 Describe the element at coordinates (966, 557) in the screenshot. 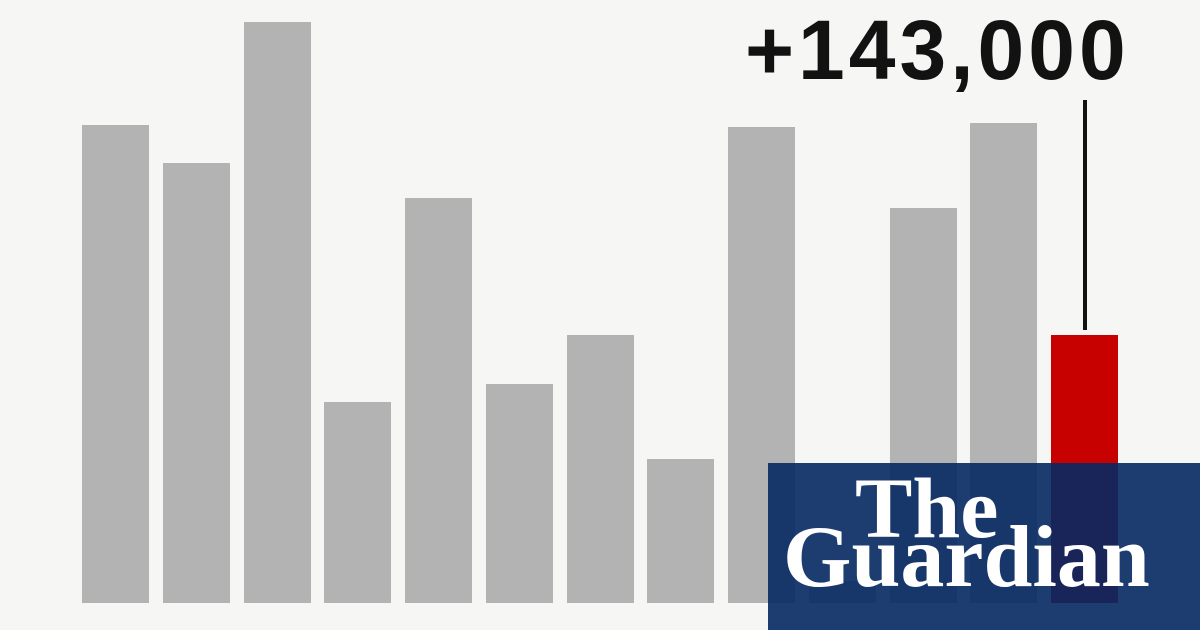

I see `guardian-logo-guardian: Guardian` at that location.